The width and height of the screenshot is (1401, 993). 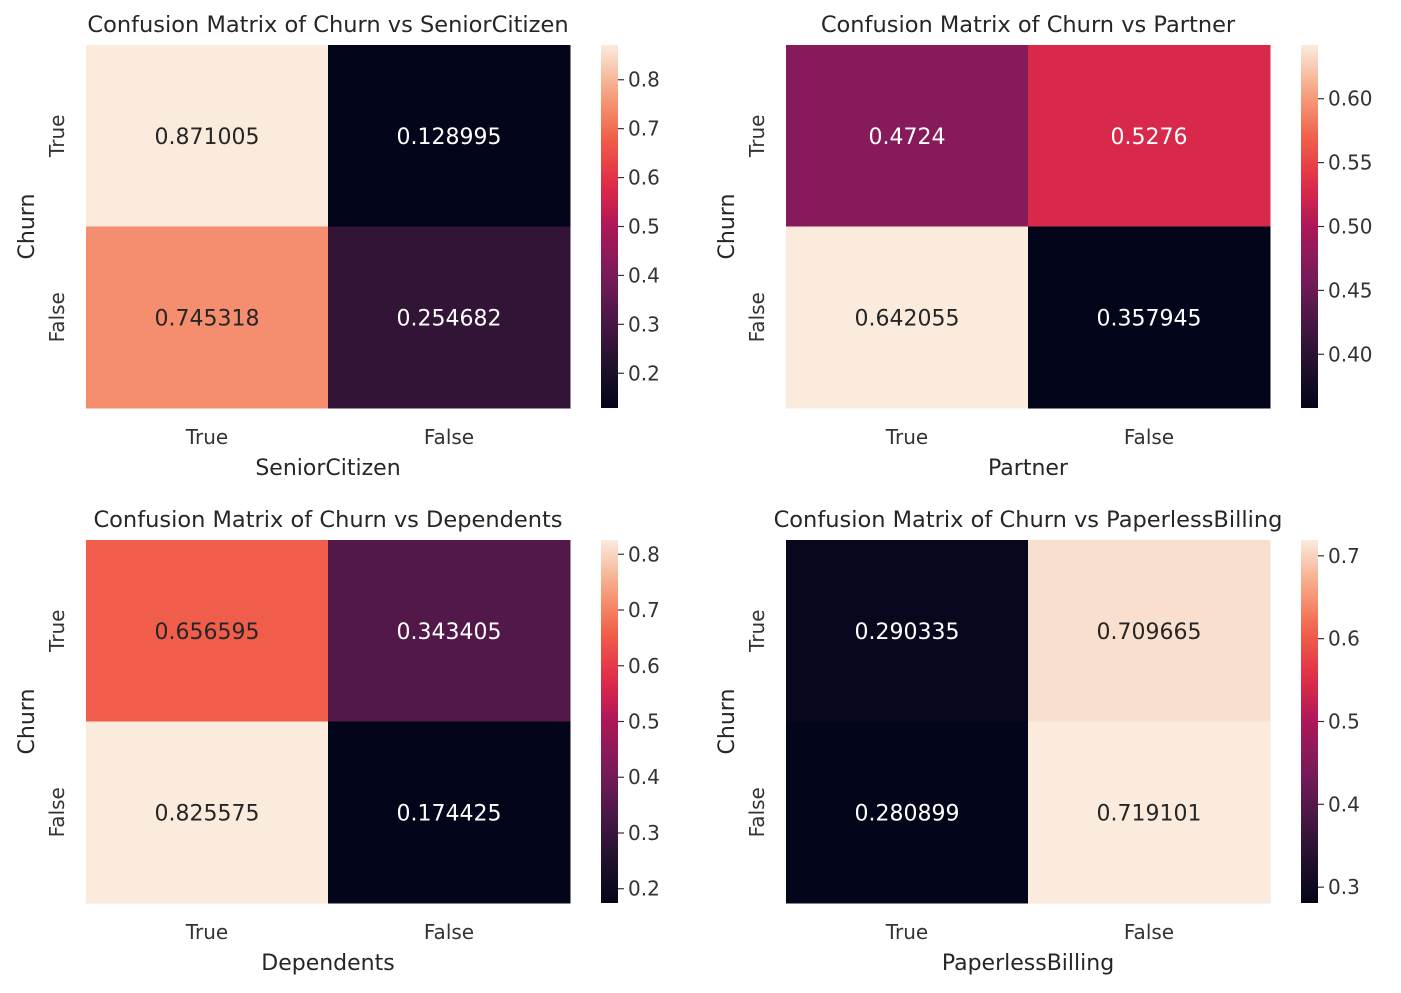 I want to click on cell-value-label: 0.709665, so click(x=1149, y=632).